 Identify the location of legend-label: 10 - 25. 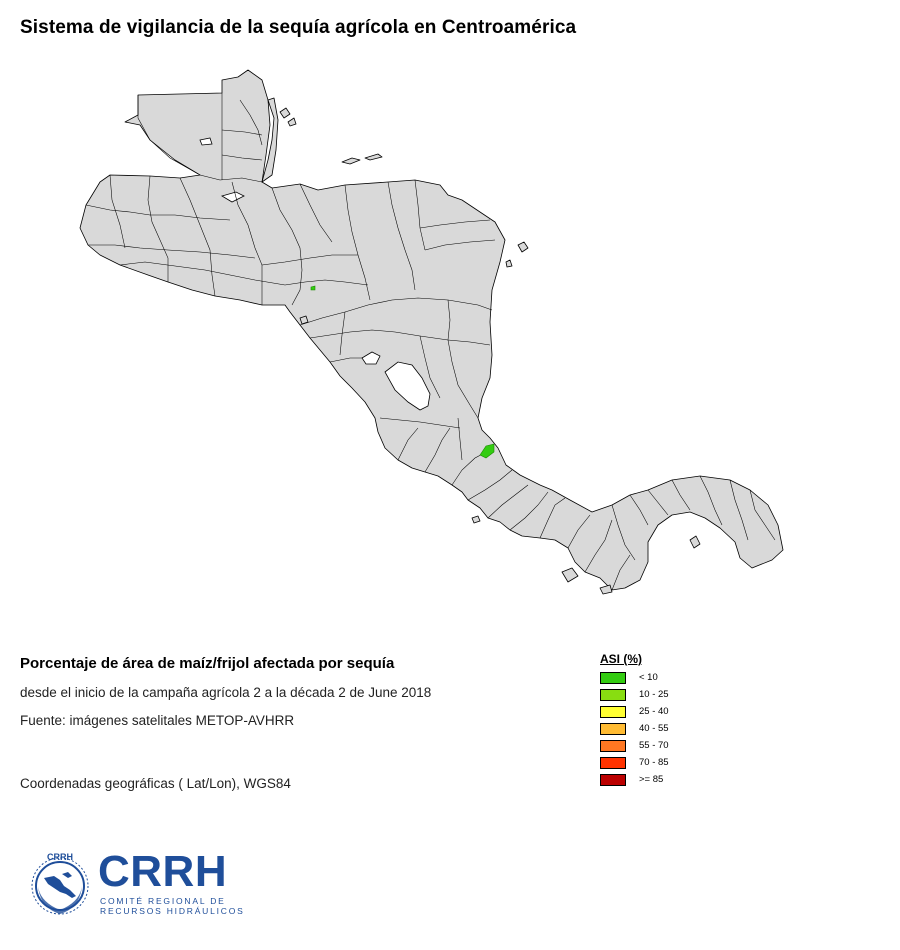
(654, 694).